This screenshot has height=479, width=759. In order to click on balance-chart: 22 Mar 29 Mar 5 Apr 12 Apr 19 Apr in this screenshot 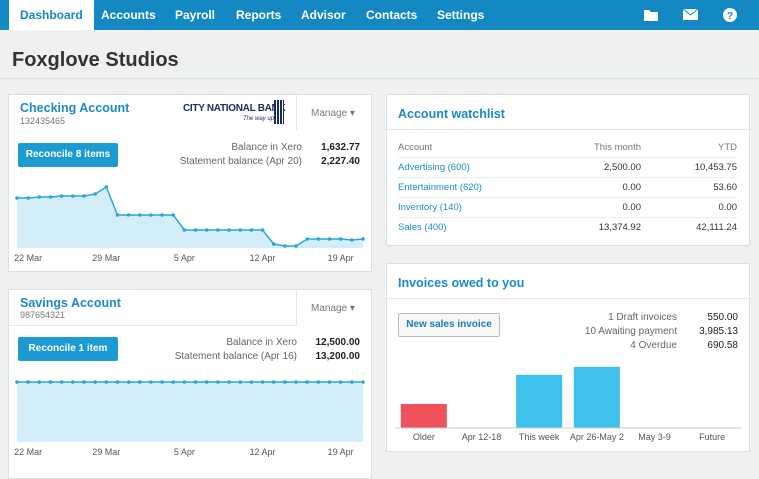, I will do `click(189, 418)`.